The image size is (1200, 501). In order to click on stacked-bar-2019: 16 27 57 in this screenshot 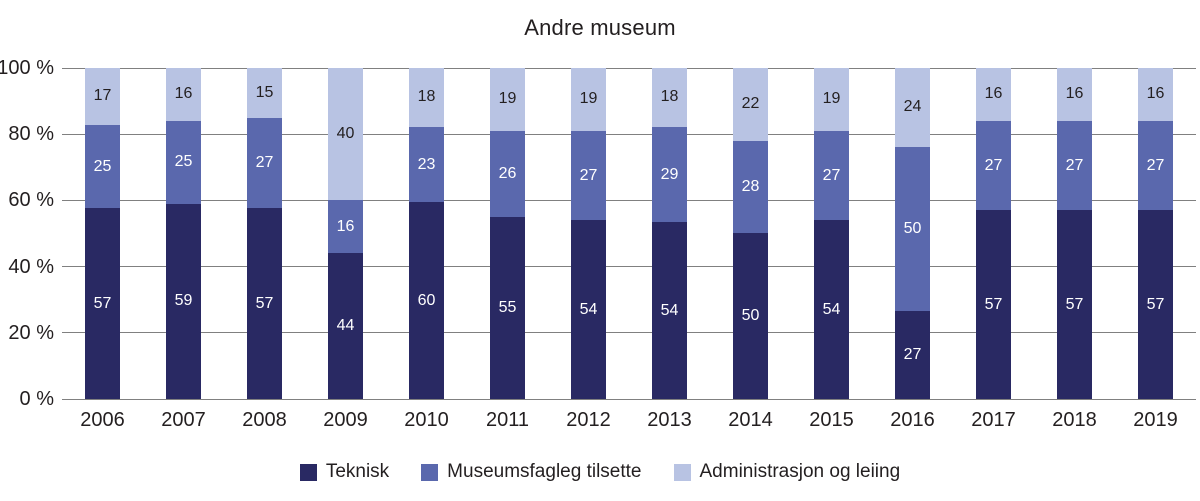, I will do `click(1155, 233)`.